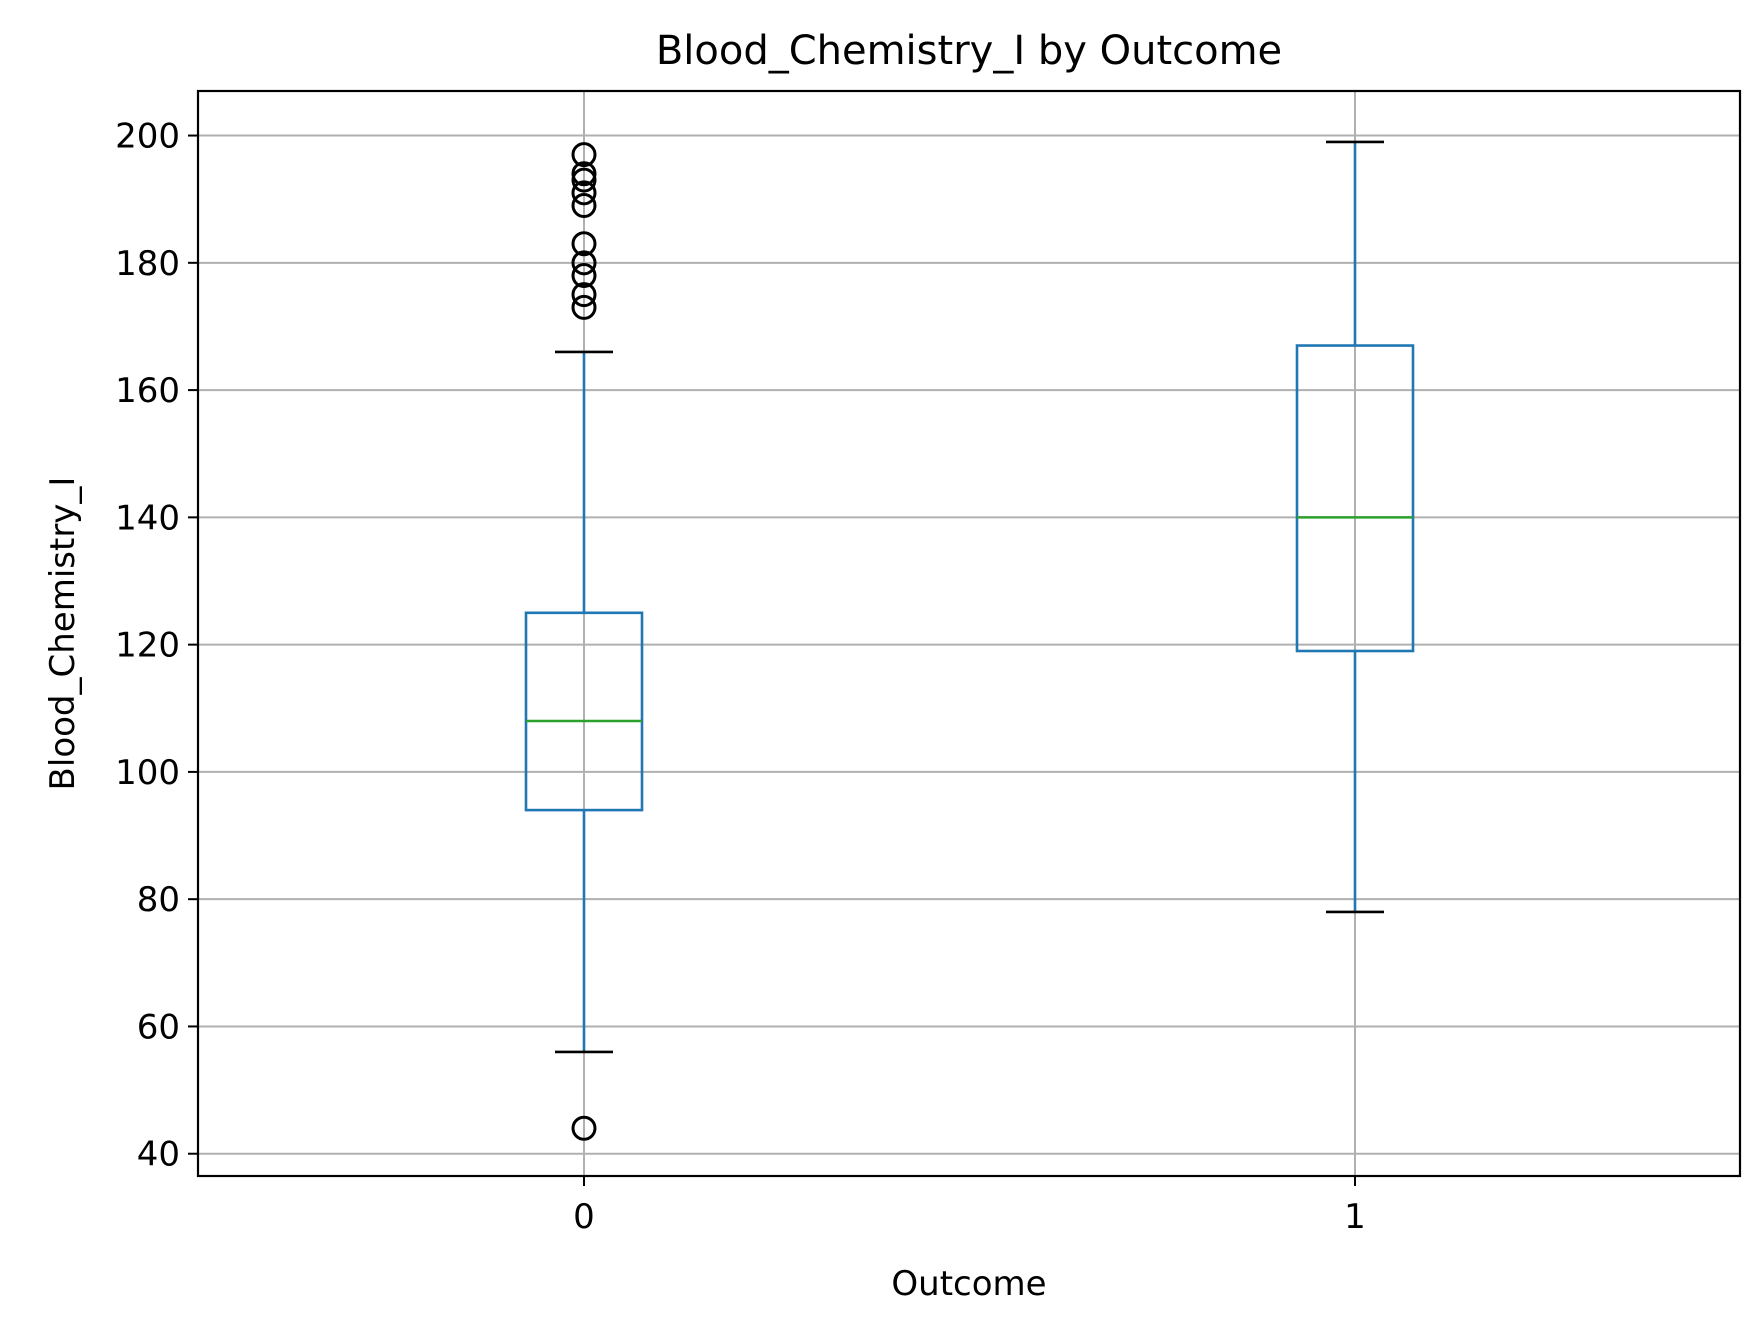  Describe the element at coordinates (147, 264) in the screenshot. I see `y-tick-label-180: 180` at that location.